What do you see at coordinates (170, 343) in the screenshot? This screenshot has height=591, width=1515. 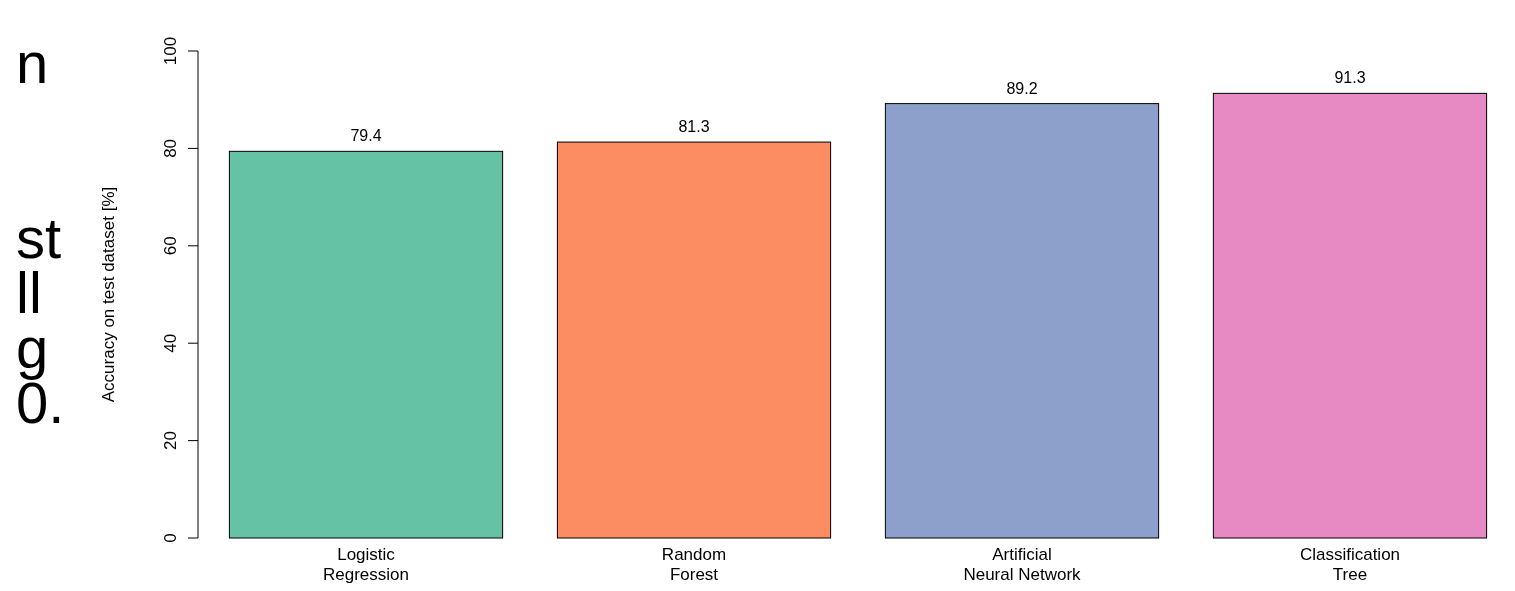 I see `y-tick-label: 40` at bounding box center [170, 343].